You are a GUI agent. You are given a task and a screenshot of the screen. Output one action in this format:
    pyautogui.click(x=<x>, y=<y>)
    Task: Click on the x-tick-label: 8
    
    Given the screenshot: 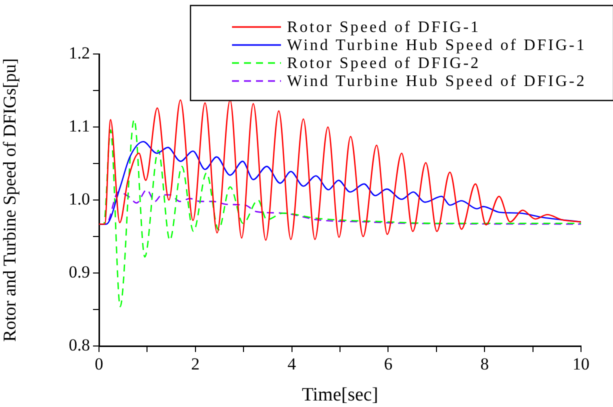 What is the action you would take?
    pyautogui.click(x=484, y=364)
    